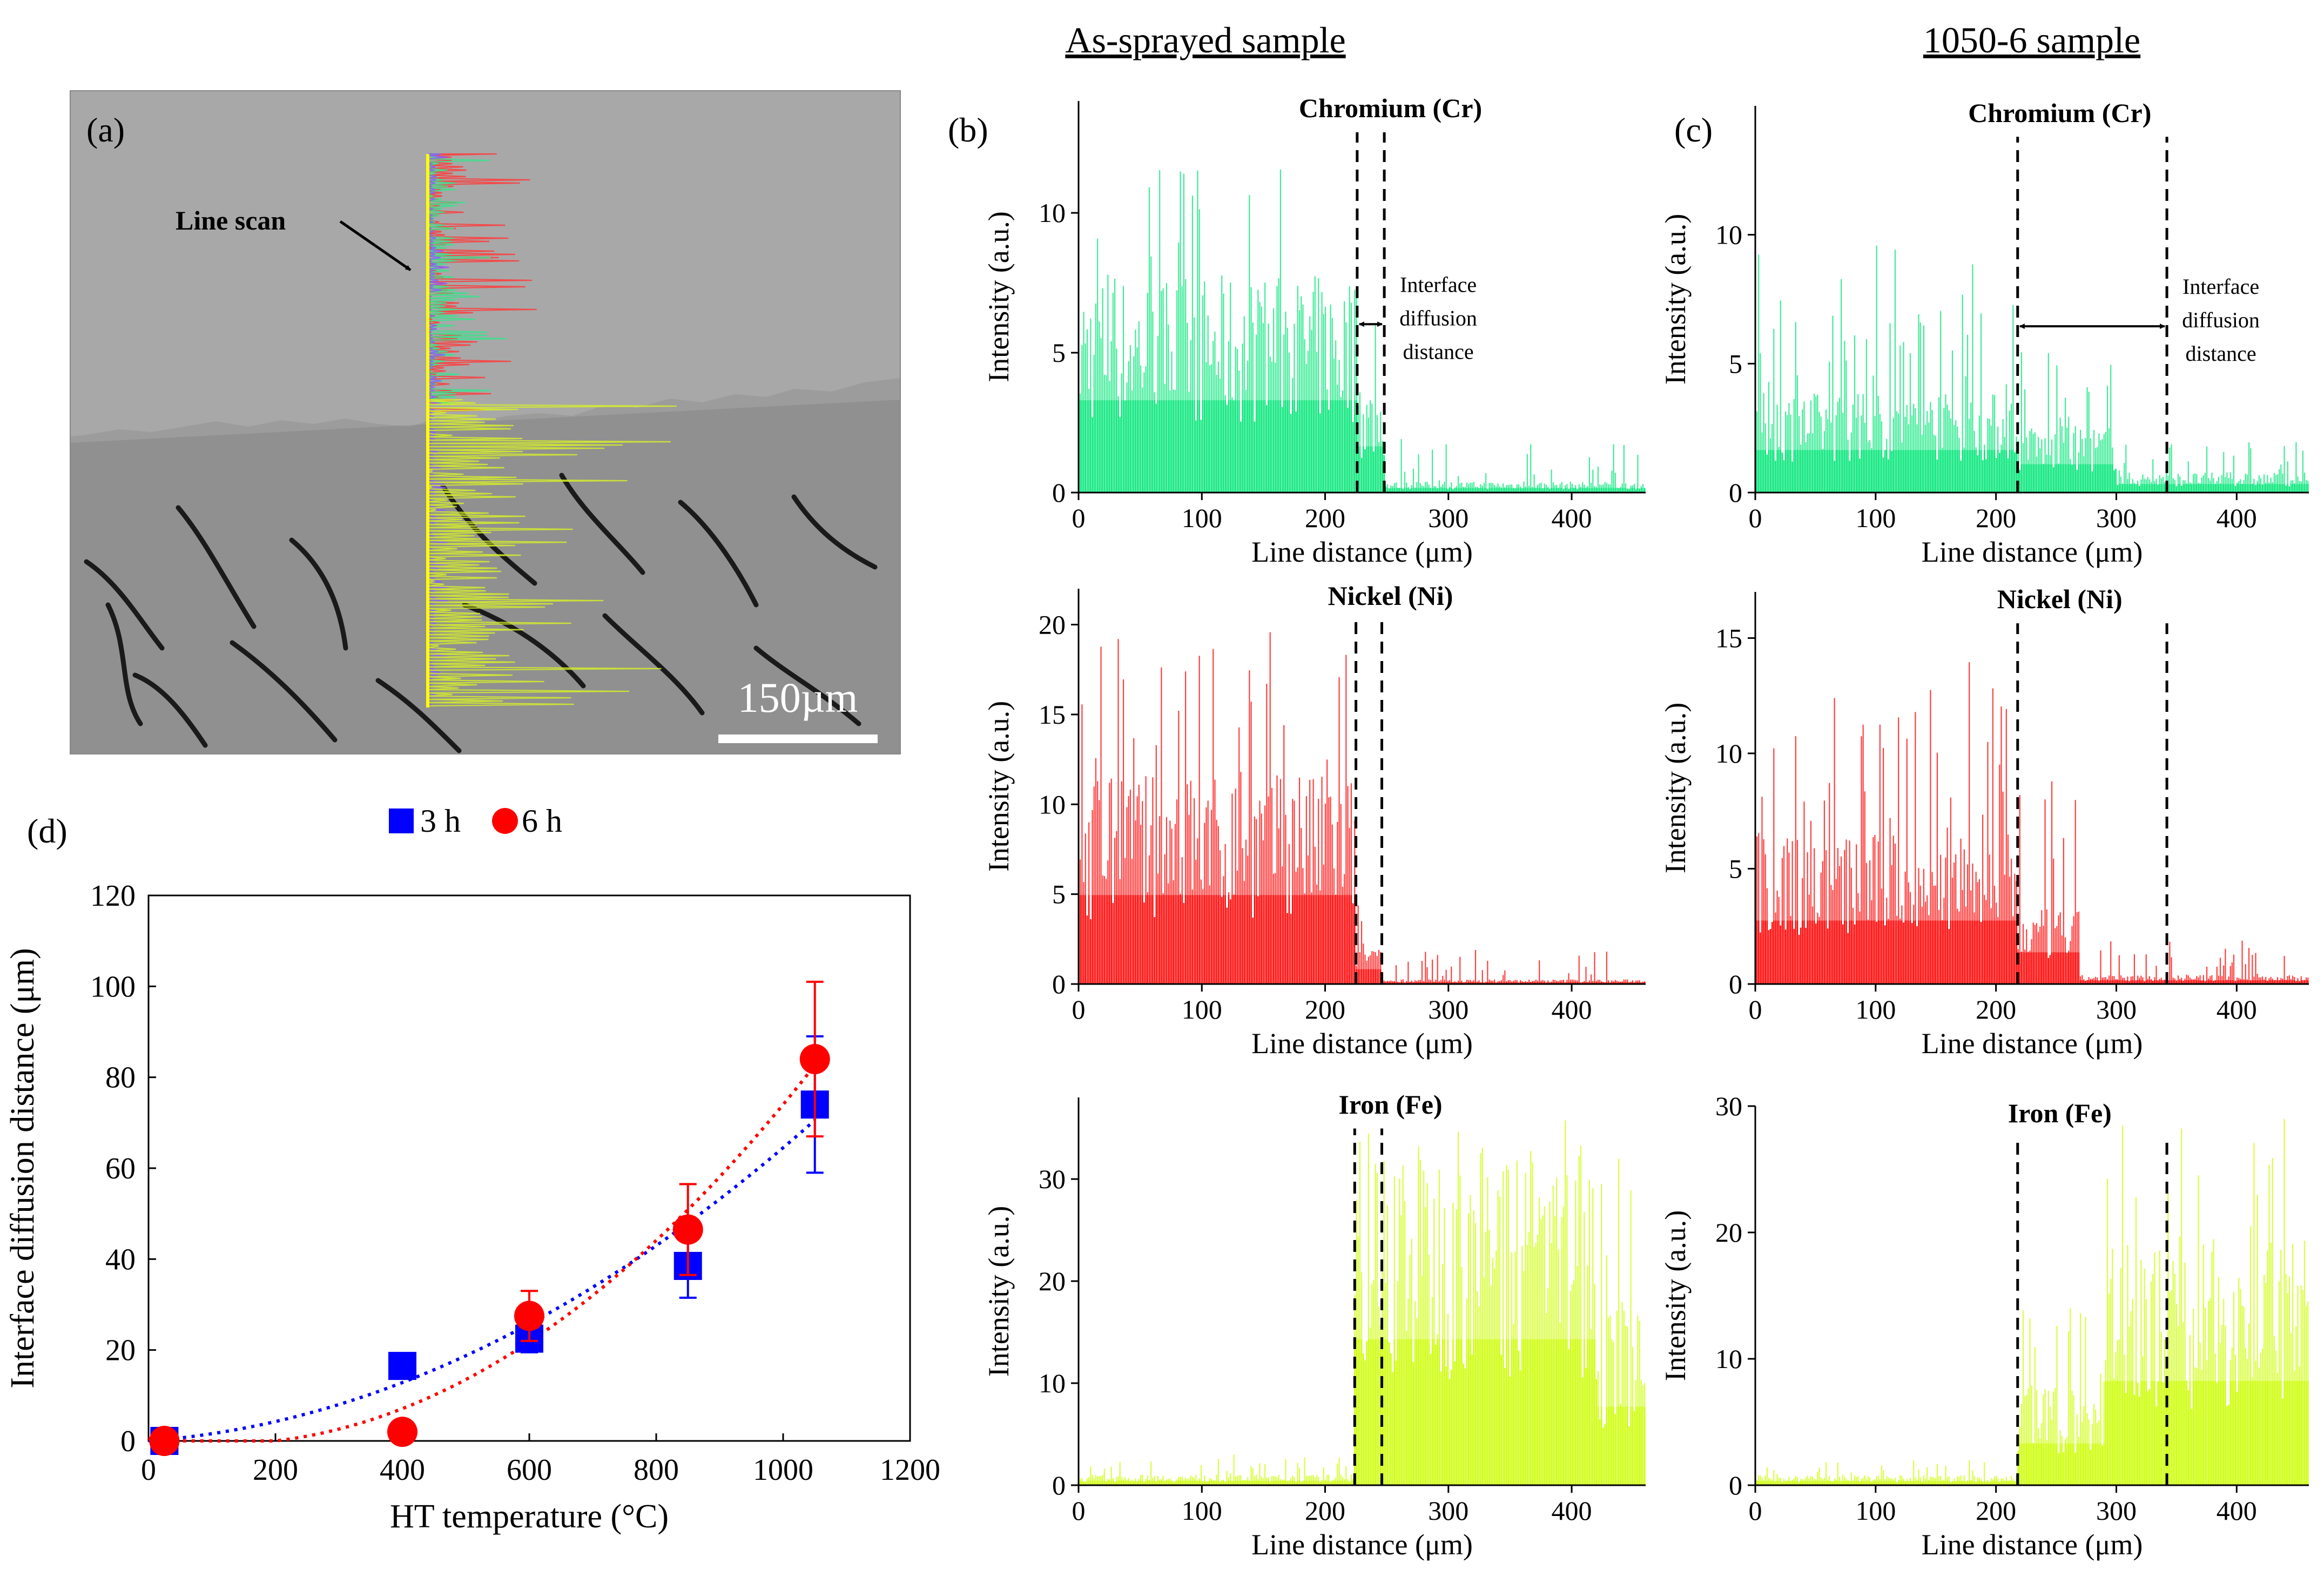  What do you see at coordinates (783, 1470) in the screenshot?
I see `x-tick-label: 1000` at bounding box center [783, 1470].